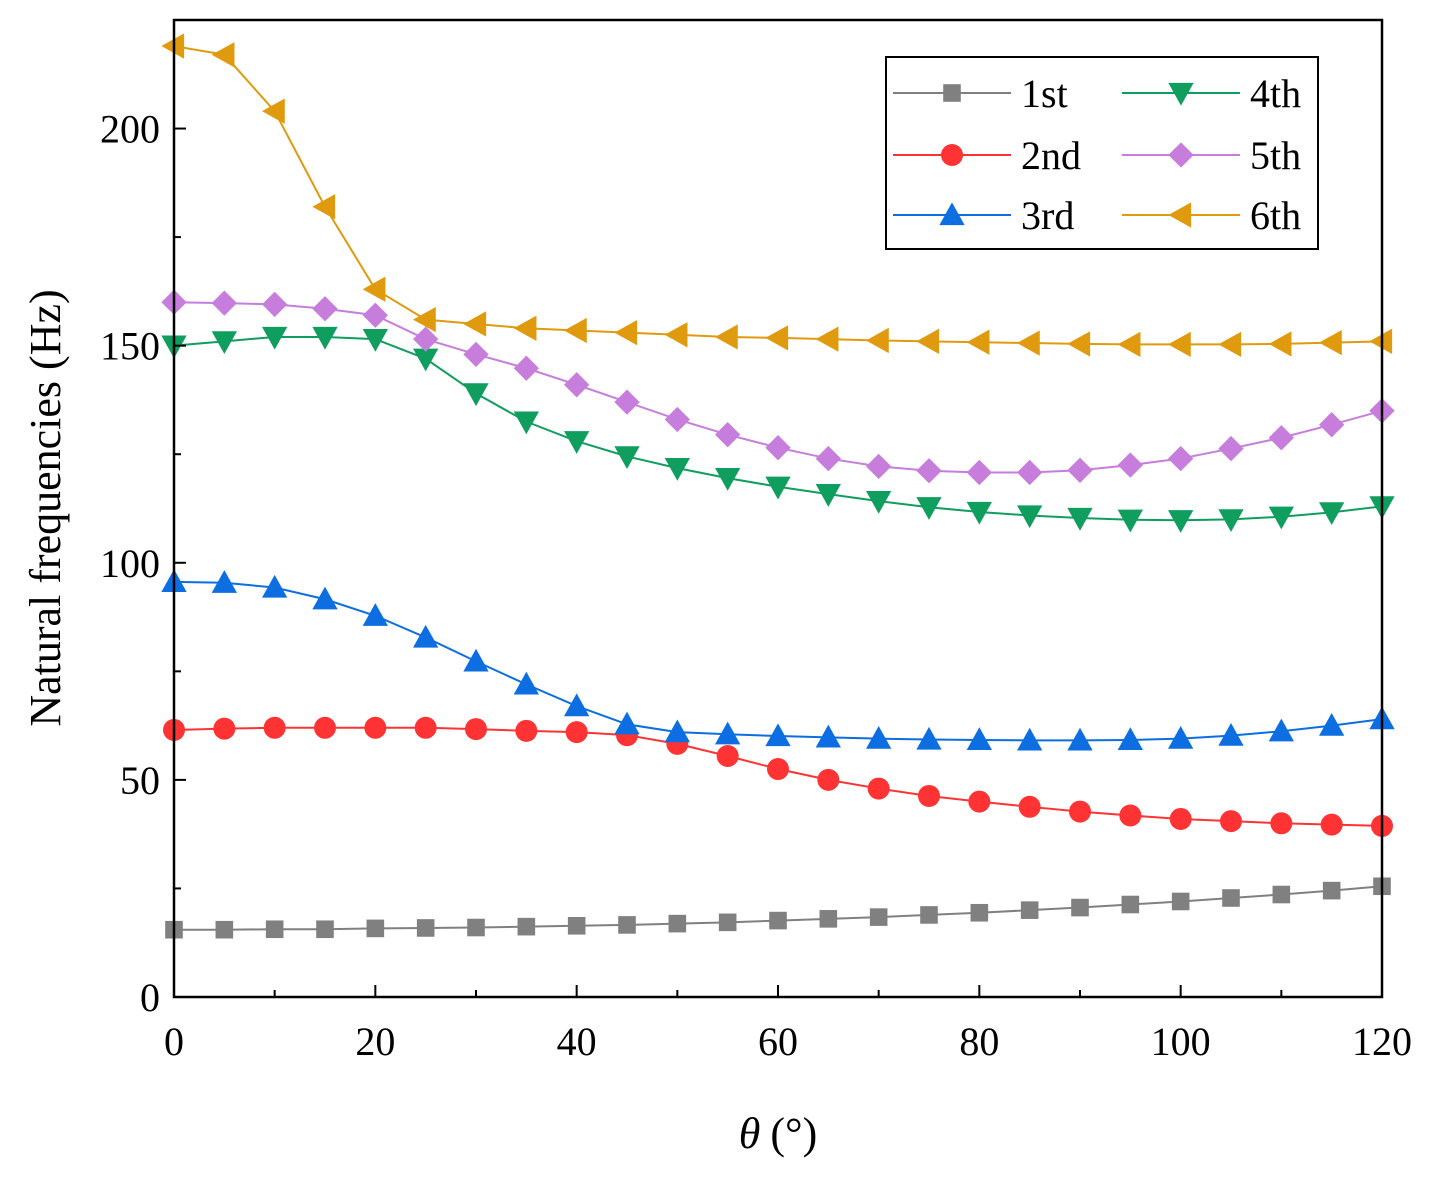 This screenshot has width=1435, height=1179. I want to click on legend-item-6th: 6th, so click(1211, 215).